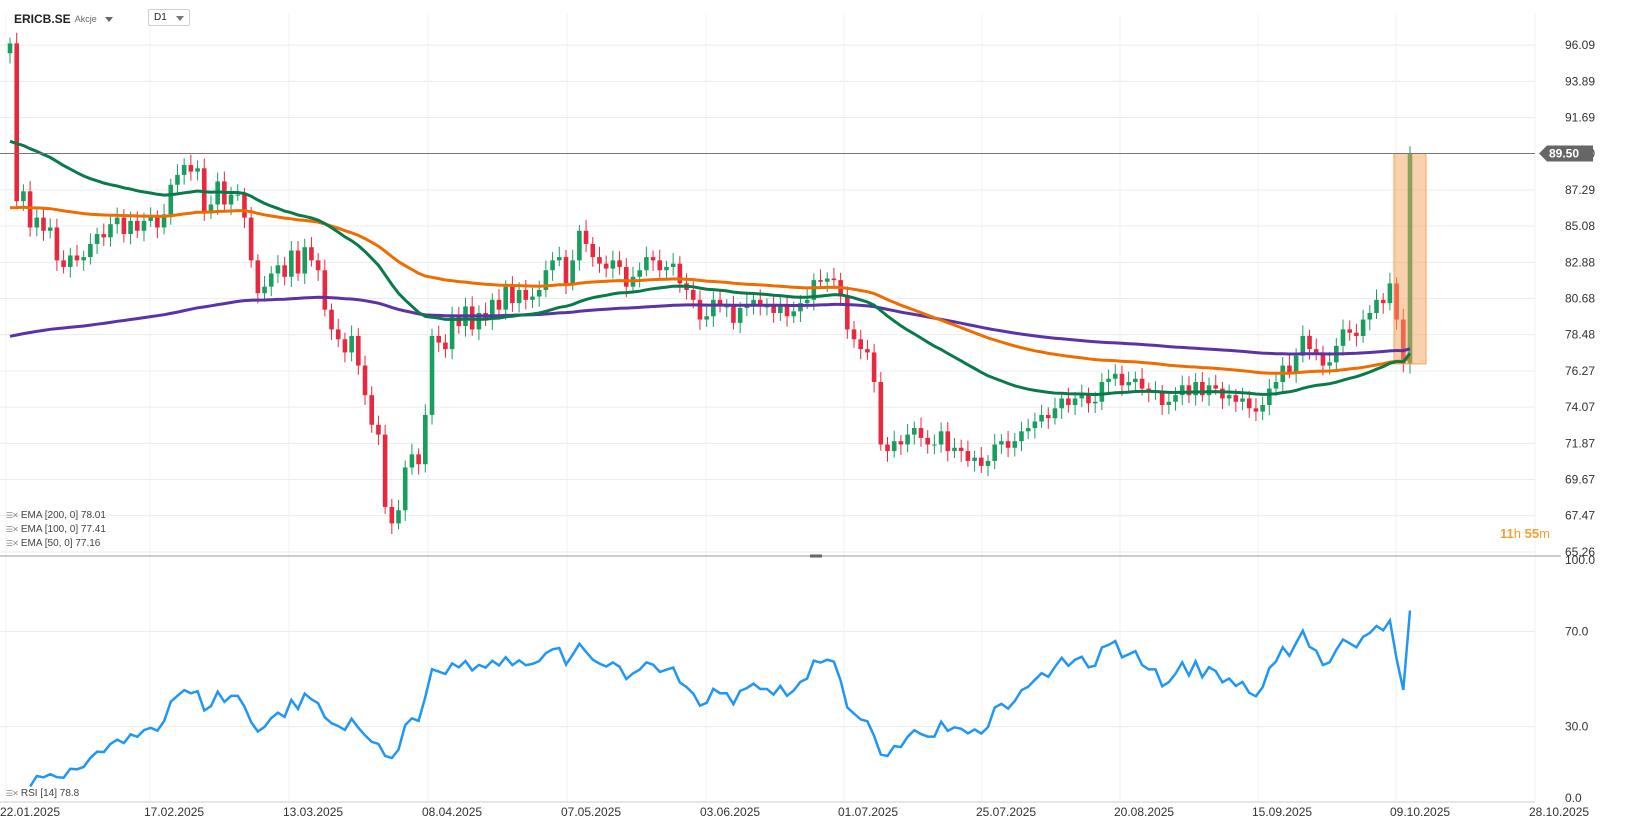 The height and width of the screenshot is (831, 1626). What do you see at coordinates (60, 543) in the screenshot?
I see `legend-ema50-label: EMA [50, 0] 77.16` at bounding box center [60, 543].